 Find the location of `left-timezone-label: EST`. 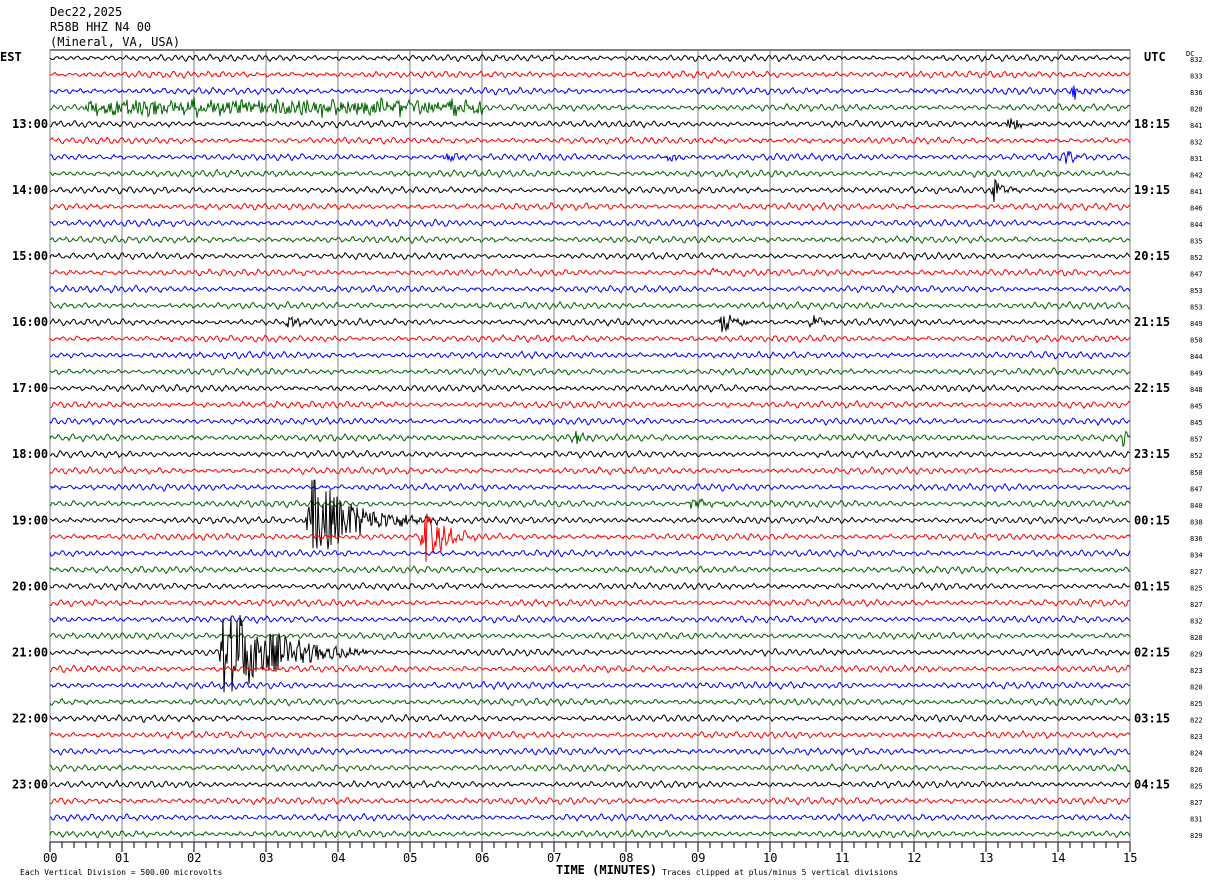

left-timezone-label: EST is located at coordinates (11, 57).